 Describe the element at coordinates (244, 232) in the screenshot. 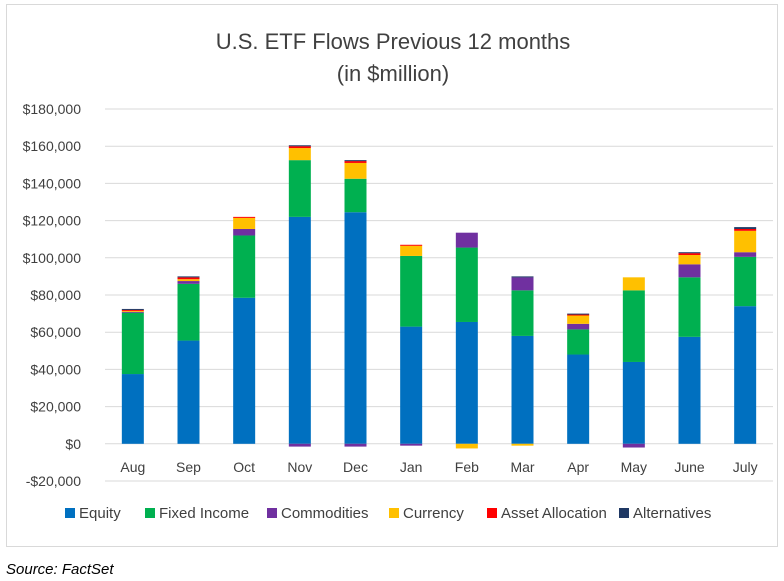

I see `bar-commodities-oct` at that location.